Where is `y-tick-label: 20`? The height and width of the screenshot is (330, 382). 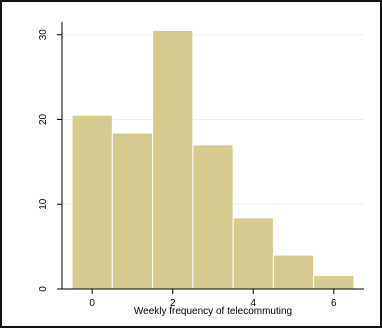 y-tick-label: 20 is located at coordinates (43, 119).